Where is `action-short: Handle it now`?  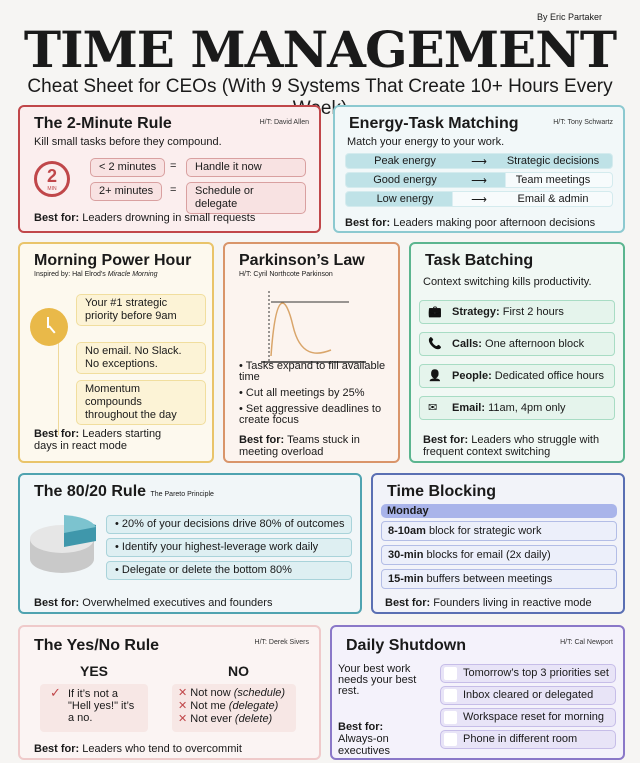 action-short: Handle it now is located at coordinates (246, 167).